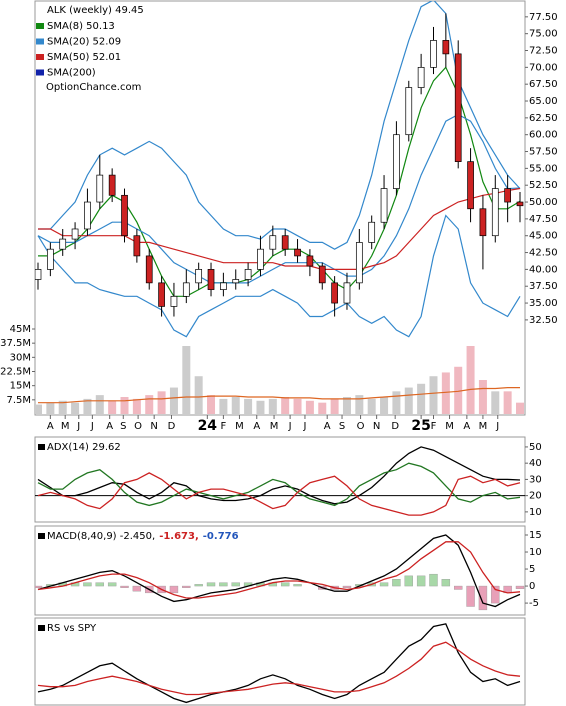  What do you see at coordinates (534, 603) in the screenshot?
I see `y-tick-label: -5` at bounding box center [534, 603].